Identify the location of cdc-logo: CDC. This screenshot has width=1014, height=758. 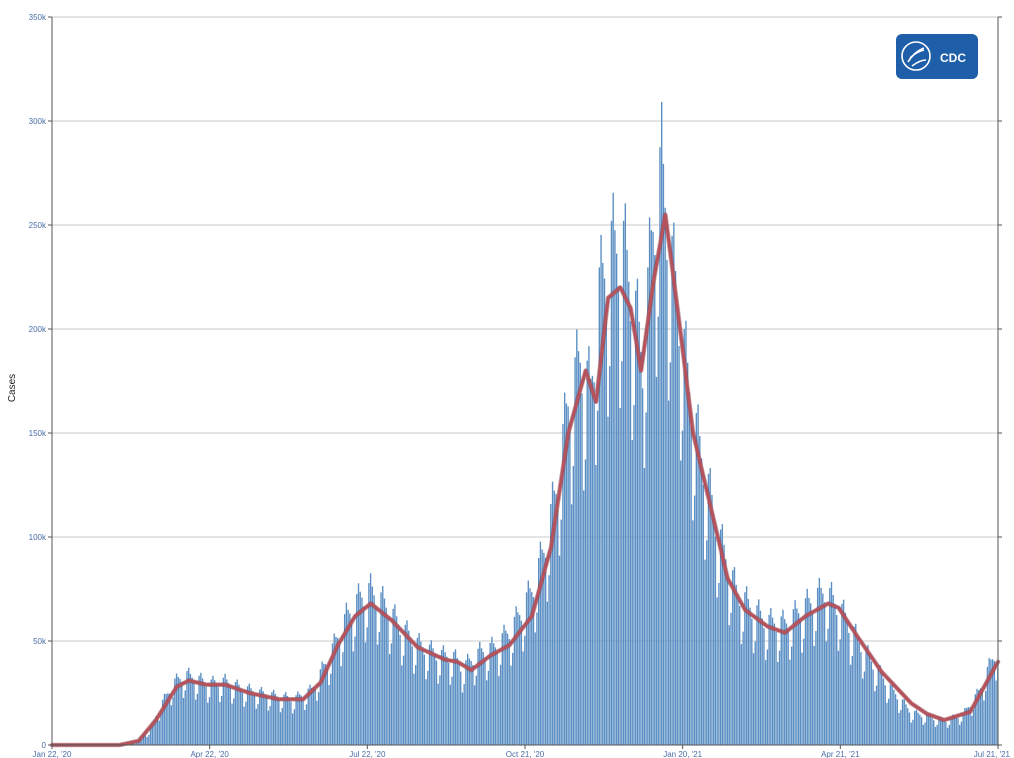
(937, 56).